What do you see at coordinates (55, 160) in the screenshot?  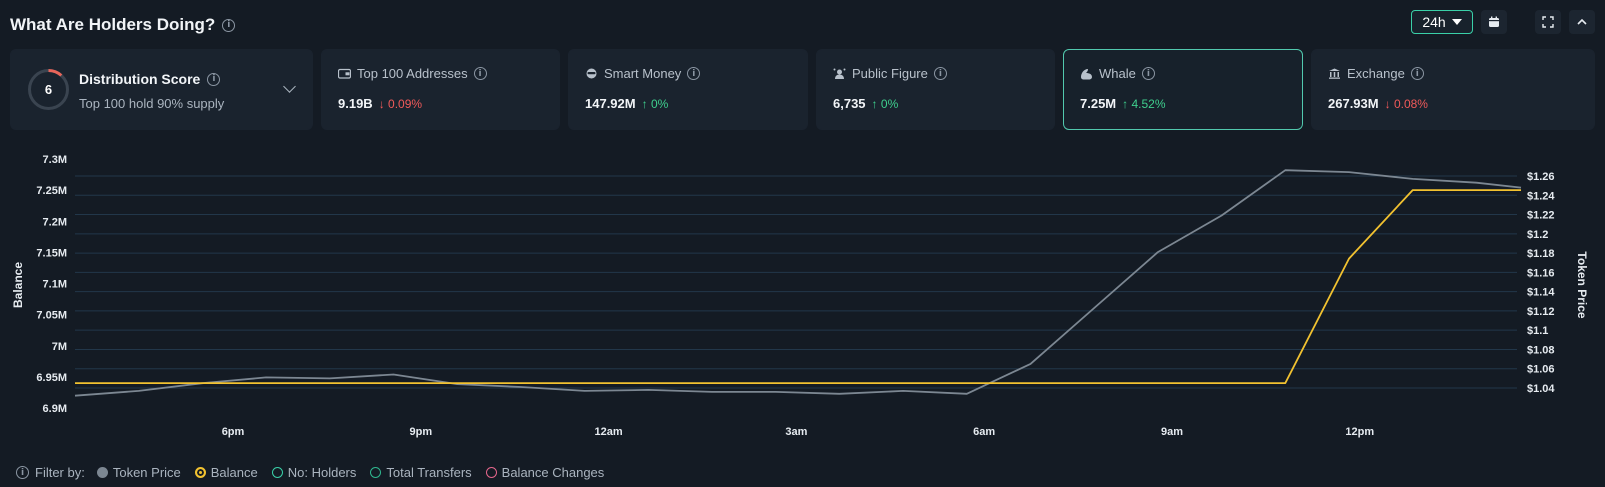 I see `left-axis-tick: 7.3M` at bounding box center [55, 160].